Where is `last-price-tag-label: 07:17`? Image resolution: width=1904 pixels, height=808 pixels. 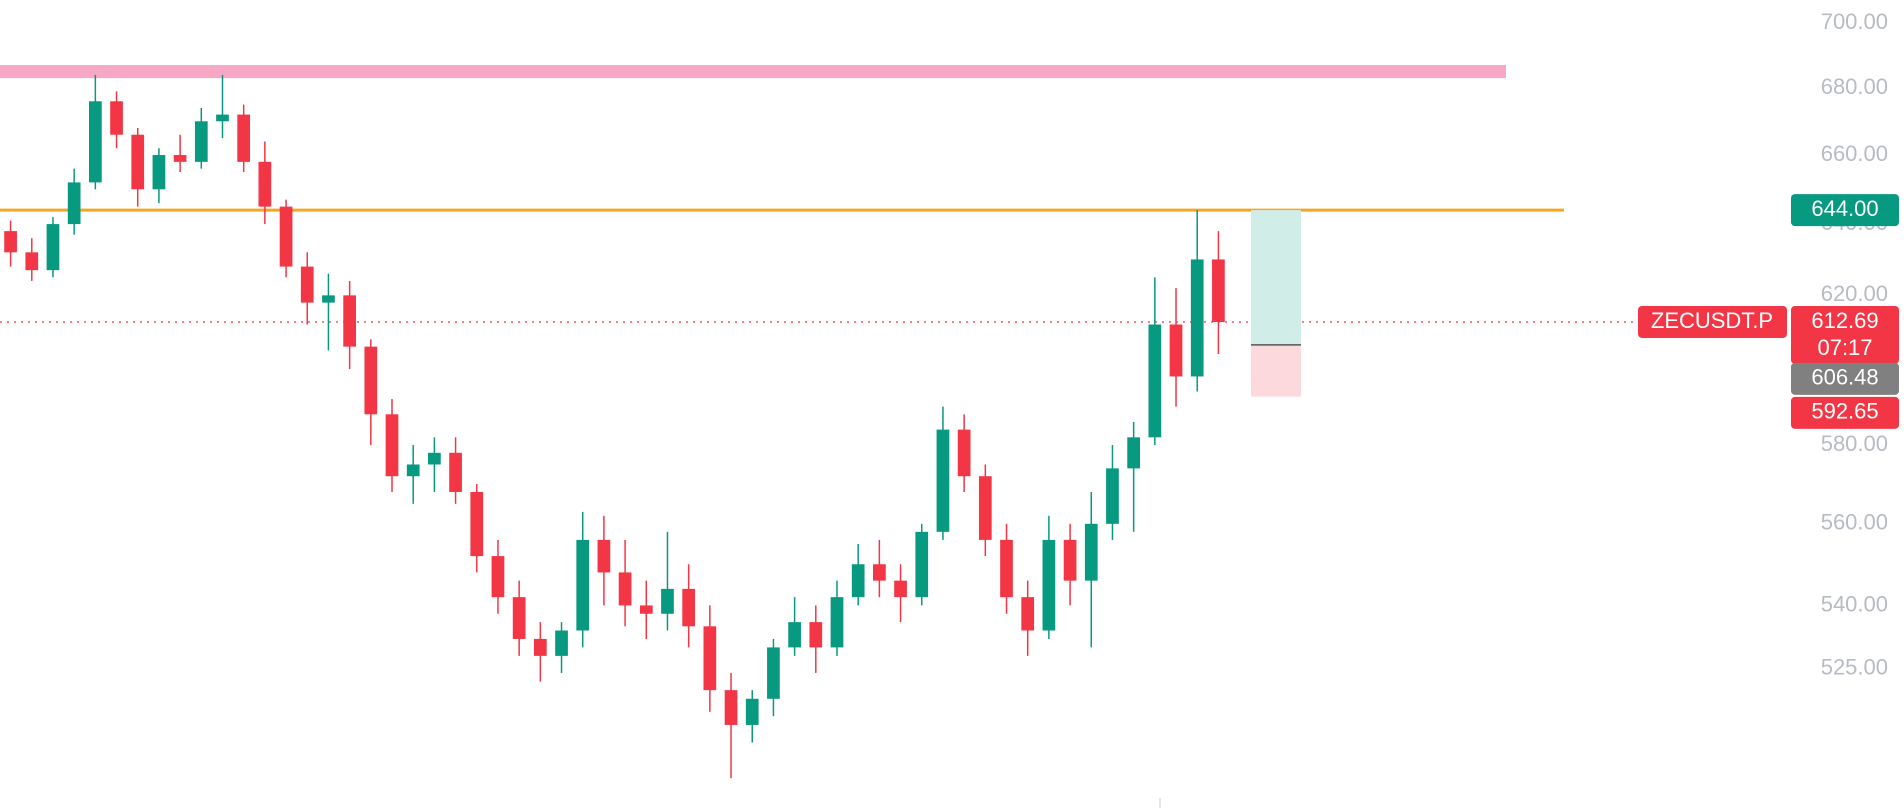
last-price-tag-label: 07:17 is located at coordinates (1844, 347).